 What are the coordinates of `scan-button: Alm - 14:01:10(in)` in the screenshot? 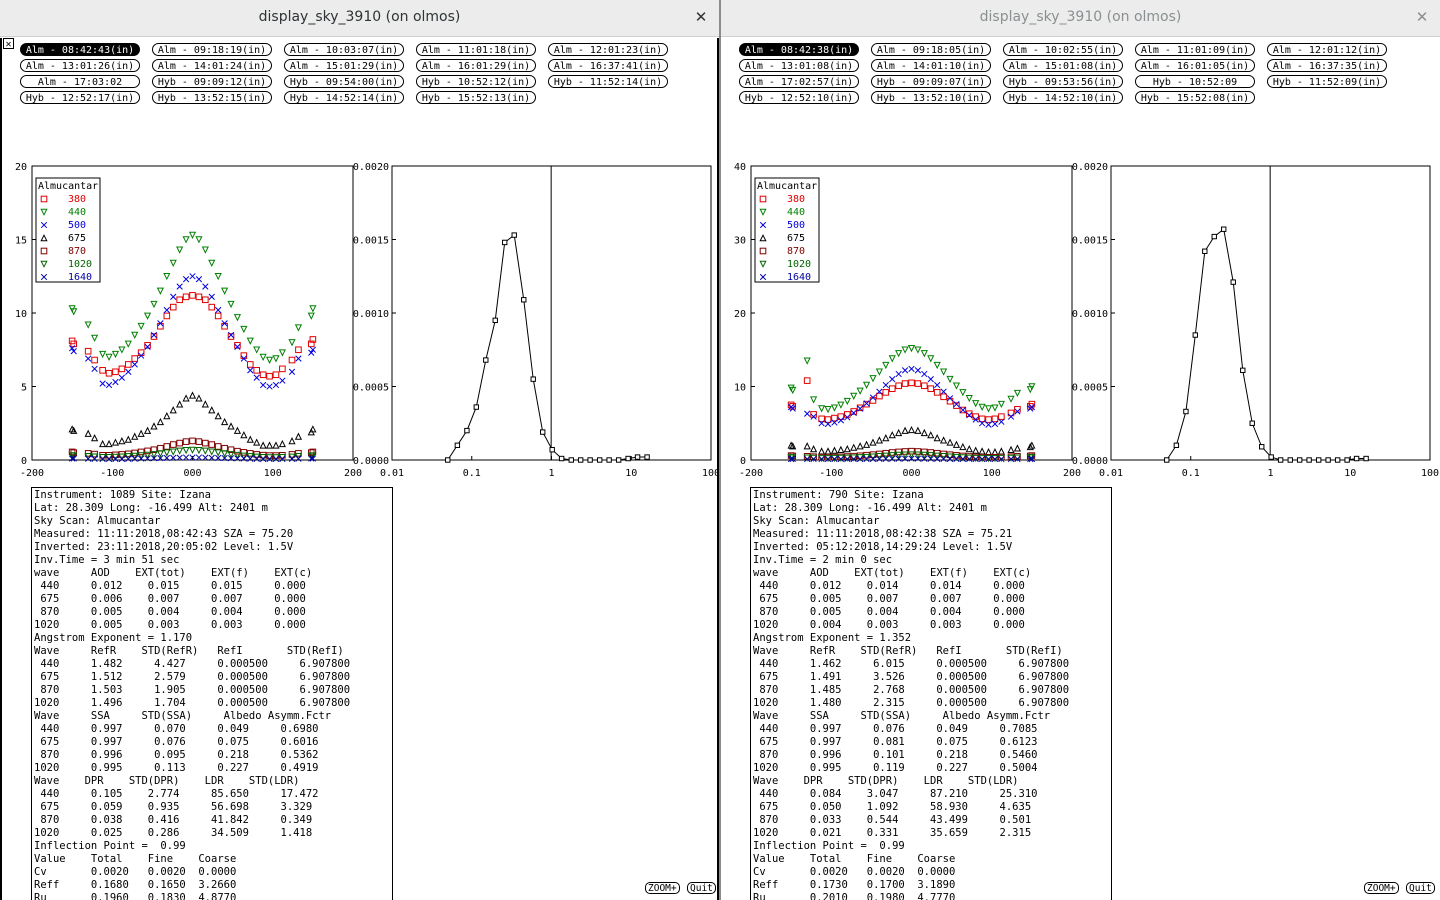 It's located at (931, 65).